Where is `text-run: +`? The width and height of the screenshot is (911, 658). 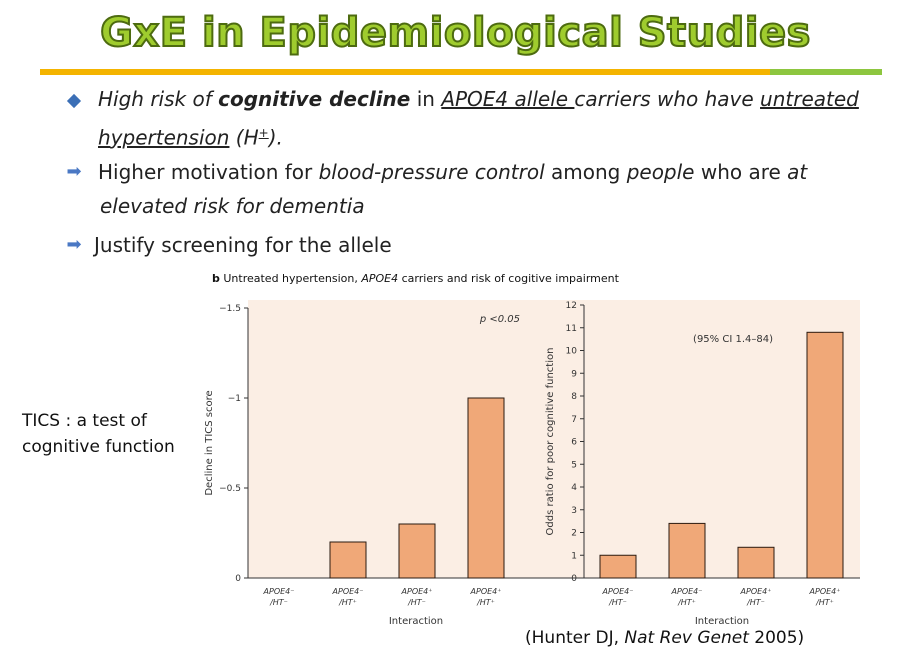 text-run: + is located at coordinates (263, 133).